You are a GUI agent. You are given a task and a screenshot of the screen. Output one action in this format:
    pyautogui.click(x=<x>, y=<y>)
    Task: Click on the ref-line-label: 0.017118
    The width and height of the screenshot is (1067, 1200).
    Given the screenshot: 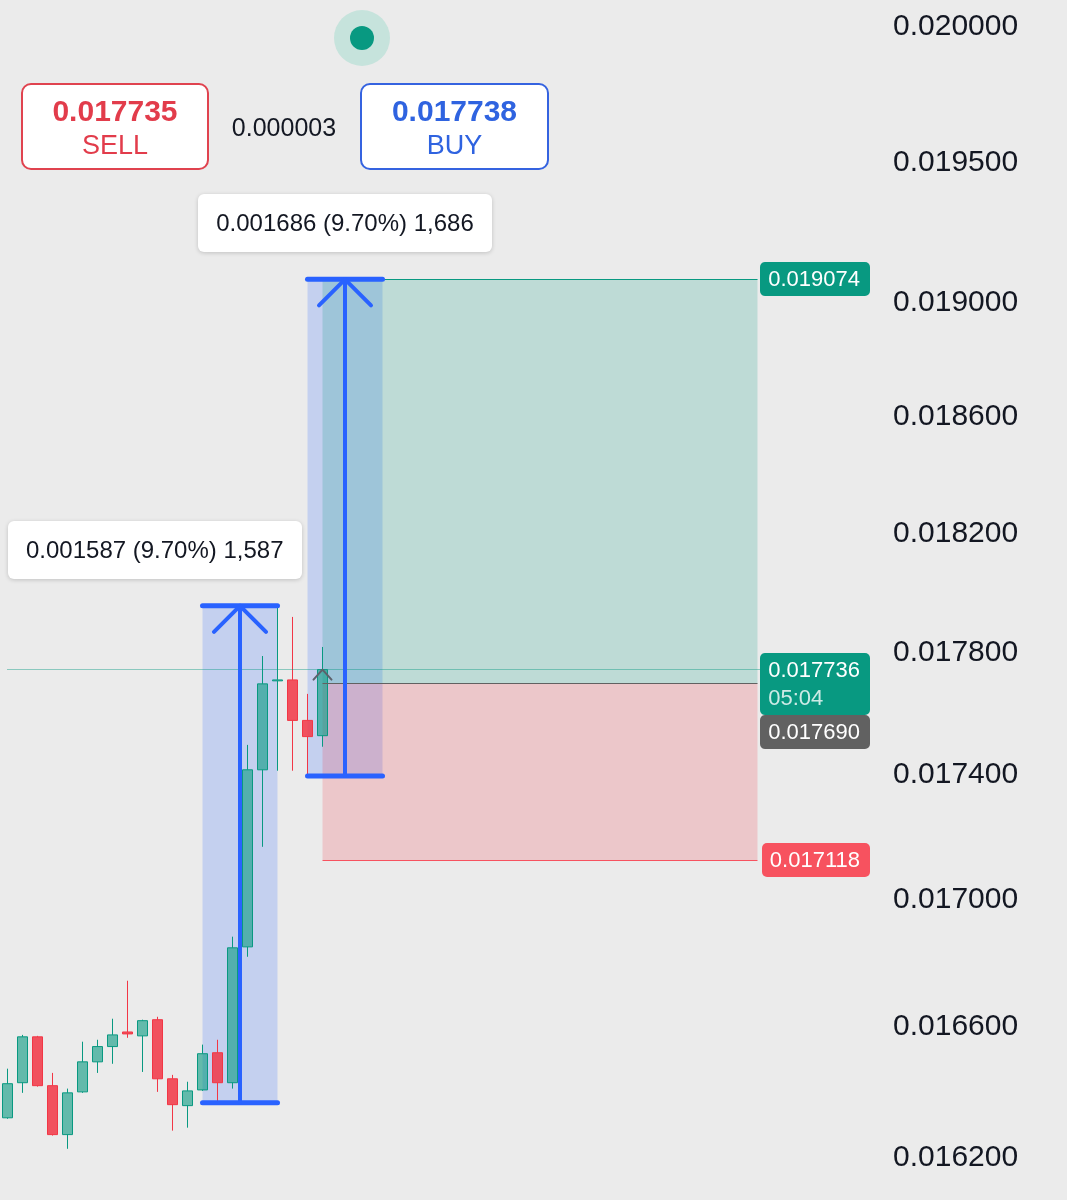 What is the action you would take?
    pyautogui.click(x=814, y=859)
    